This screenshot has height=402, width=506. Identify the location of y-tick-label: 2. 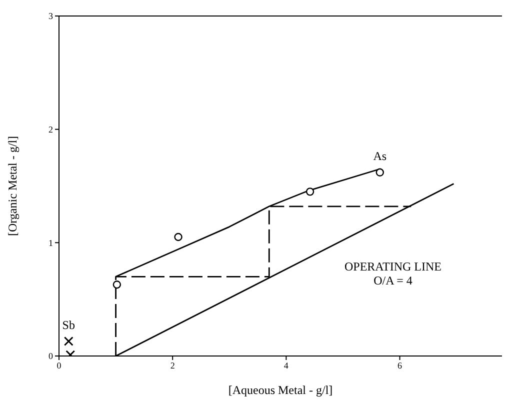
(50, 129).